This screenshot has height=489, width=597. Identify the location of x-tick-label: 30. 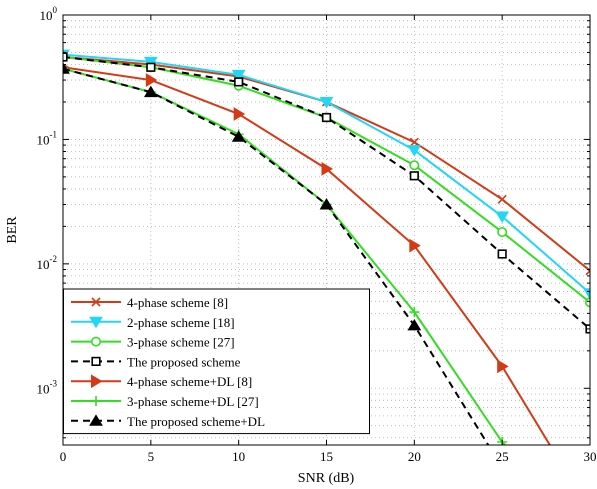
(590, 456).